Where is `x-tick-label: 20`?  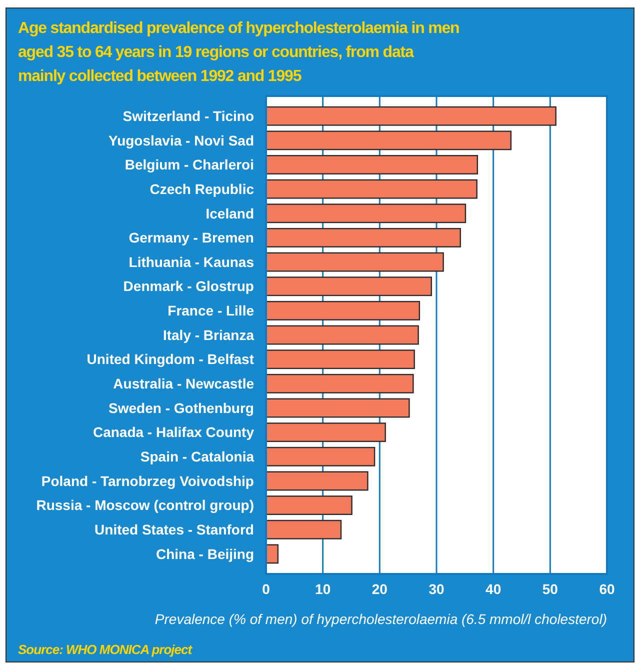
x-tick-label: 20 is located at coordinates (380, 589).